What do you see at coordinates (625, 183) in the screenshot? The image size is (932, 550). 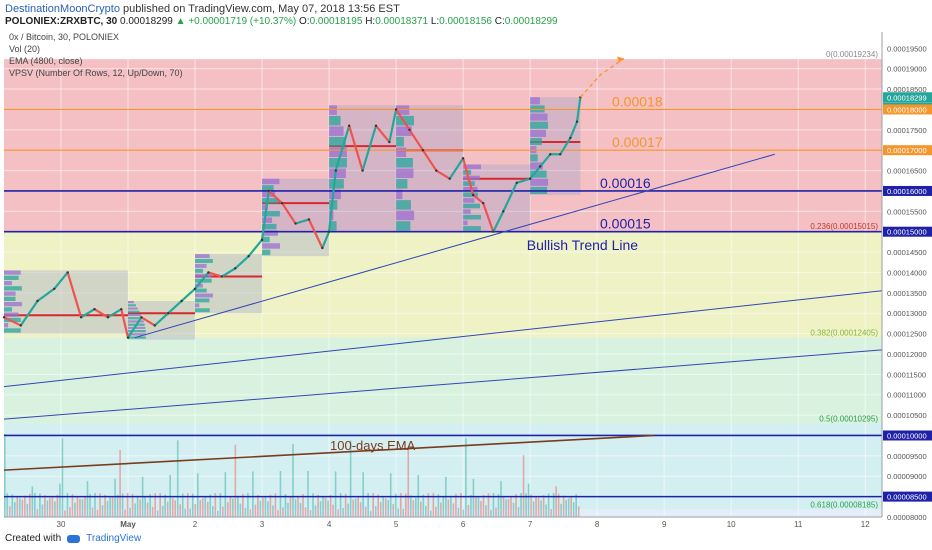 I see `level-label-2: 0.00016` at bounding box center [625, 183].